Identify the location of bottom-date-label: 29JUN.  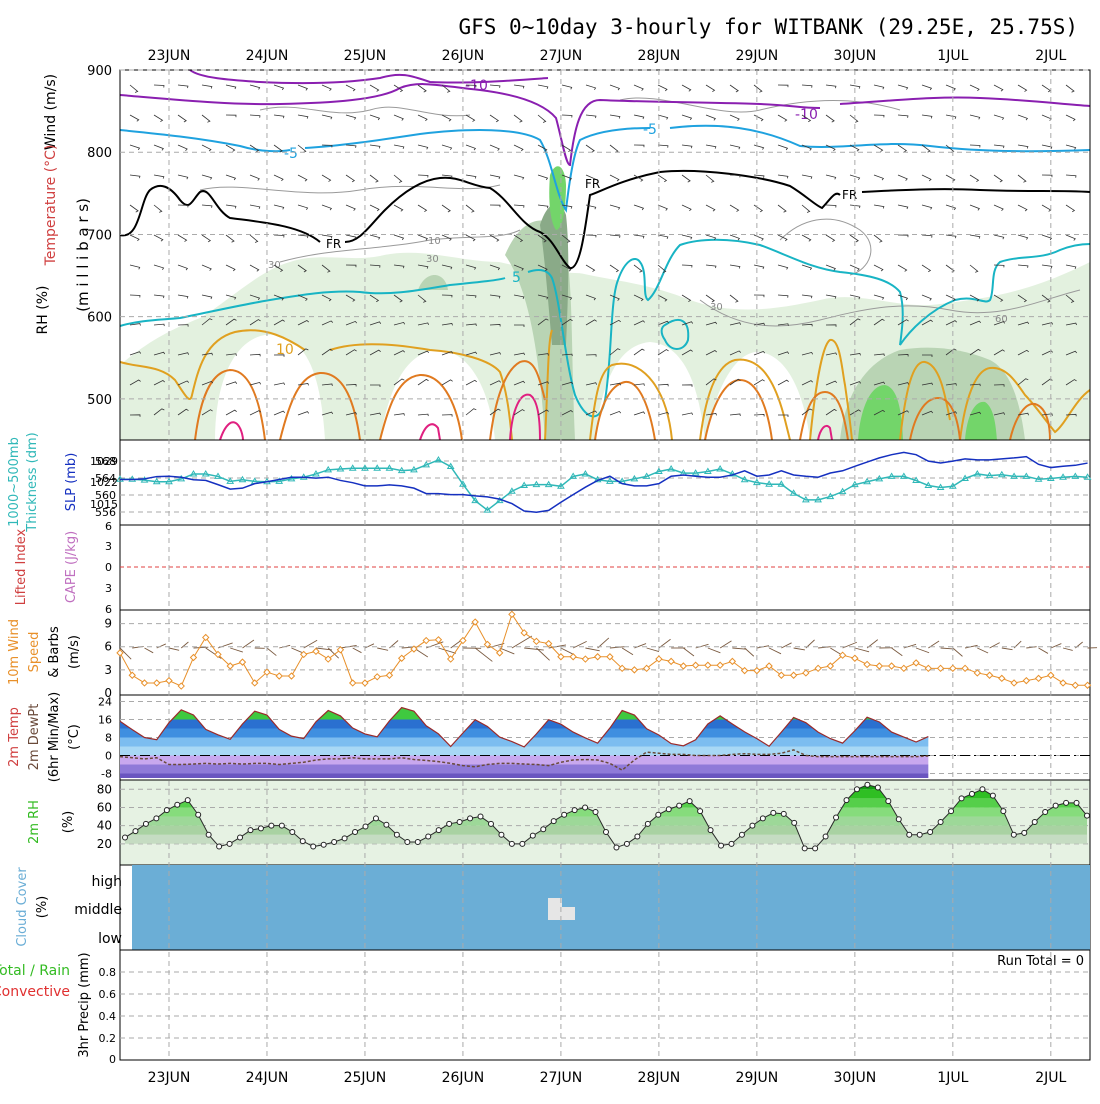
(757, 1078).